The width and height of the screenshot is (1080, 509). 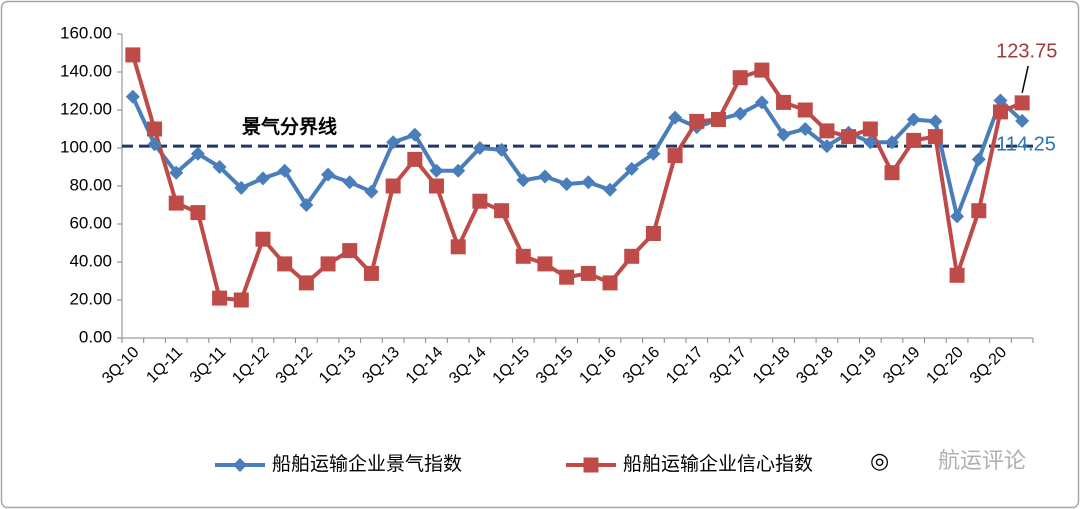 What do you see at coordinates (289, 126) in the screenshot?
I see `reference-label: 景气分界线` at bounding box center [289, 126].